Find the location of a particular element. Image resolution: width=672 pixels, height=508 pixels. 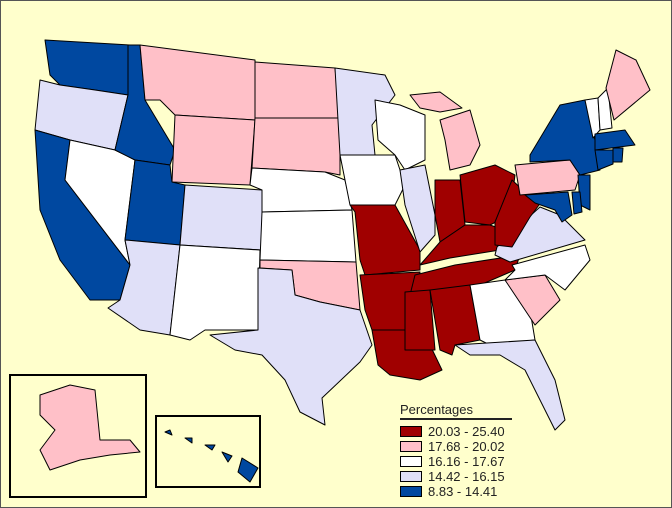

state-ma is located at coordinates (615, 140).